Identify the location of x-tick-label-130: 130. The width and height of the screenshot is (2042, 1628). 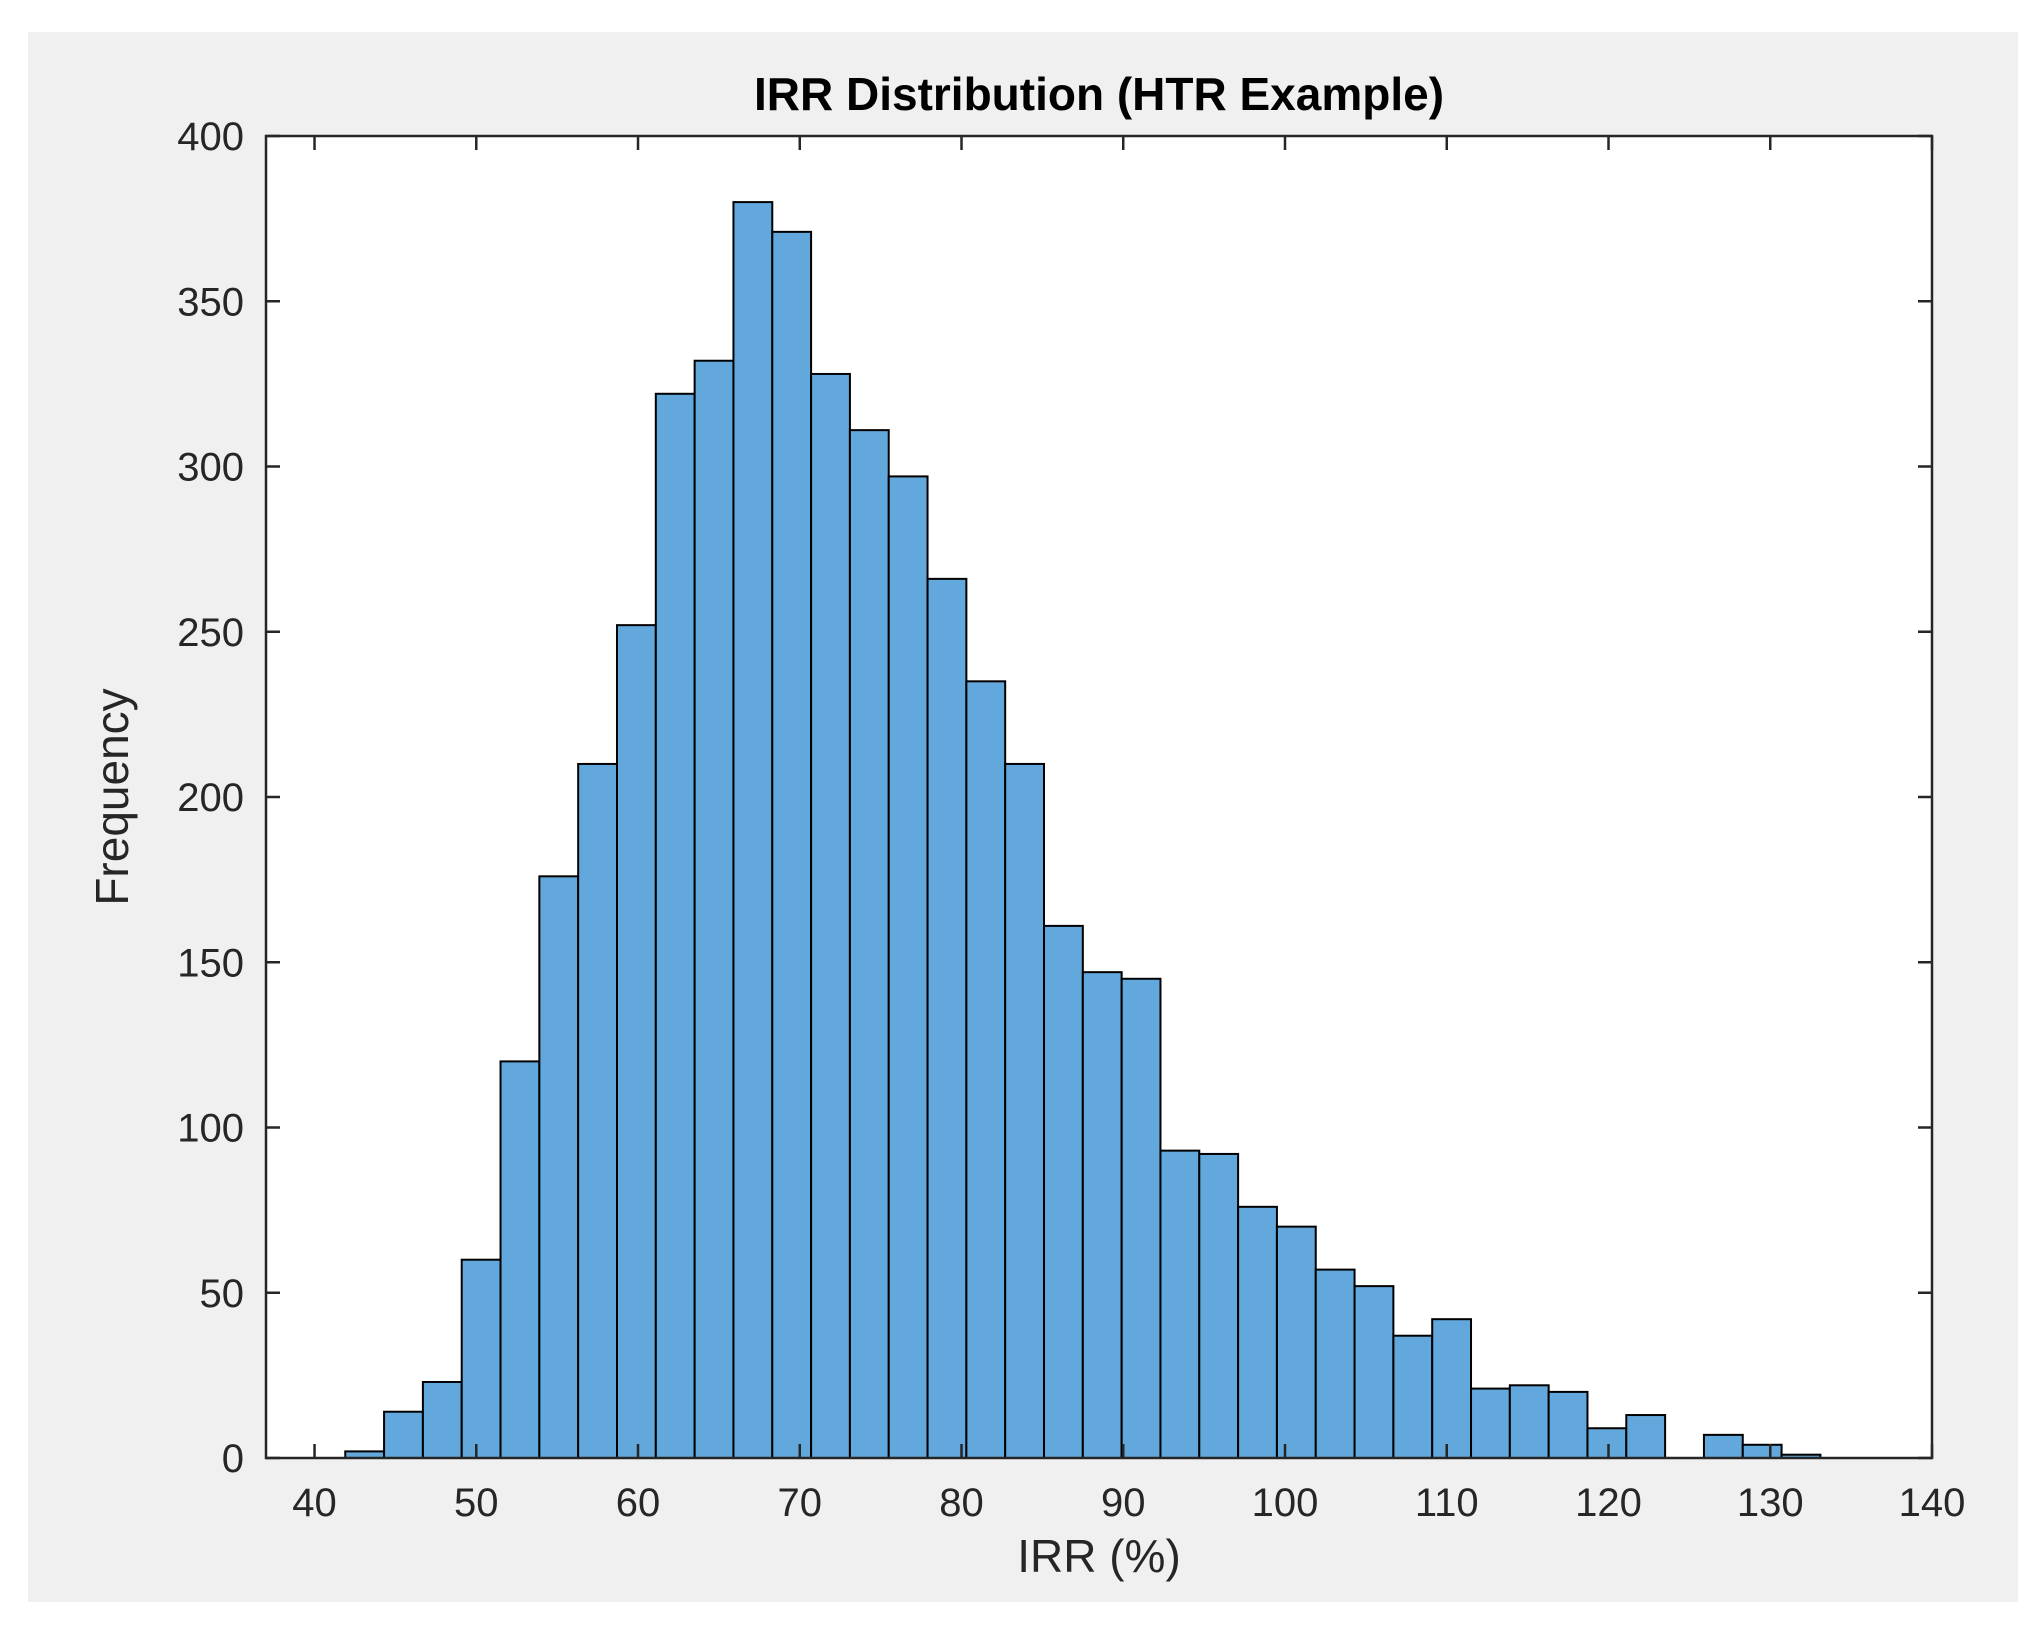
(1770, 1503).